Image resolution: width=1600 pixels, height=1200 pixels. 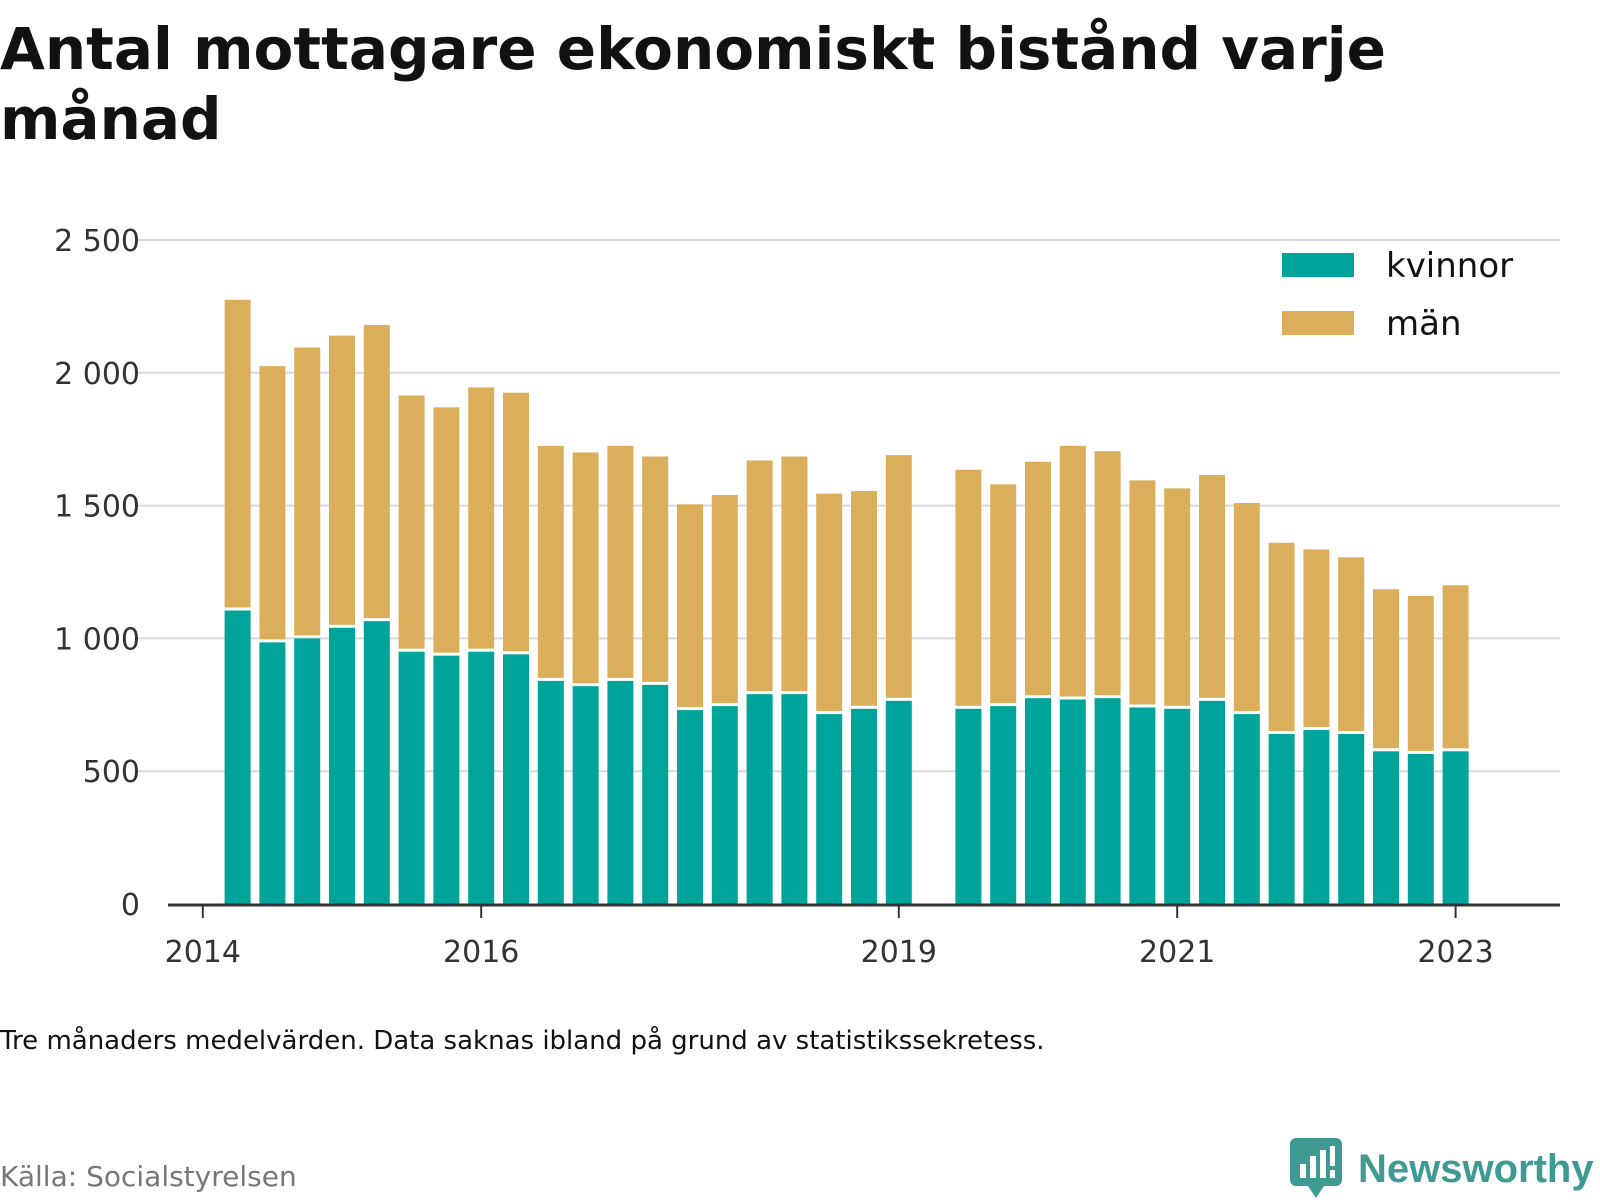 What do you see at coordinates (899, 952) in the screenshot?
I see `x-tick-label: 2019` at bounding box center [899, 952].